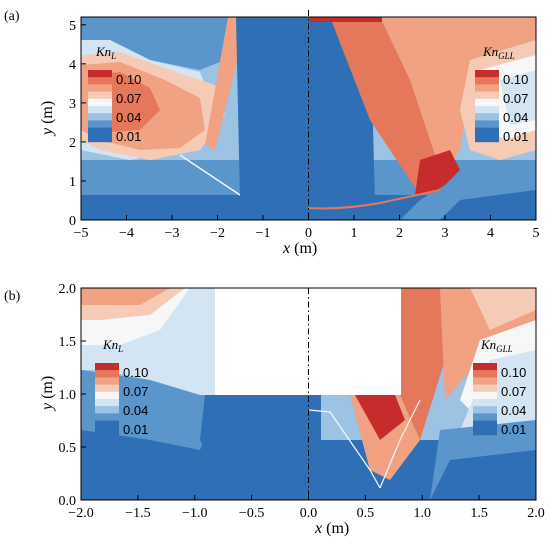 The width and height of the screenshot is (550, 544). What do you see at coordinates (72, 65) in the screenshot?
I see `y-tick-label: 4` at bounding box center [72, 65].